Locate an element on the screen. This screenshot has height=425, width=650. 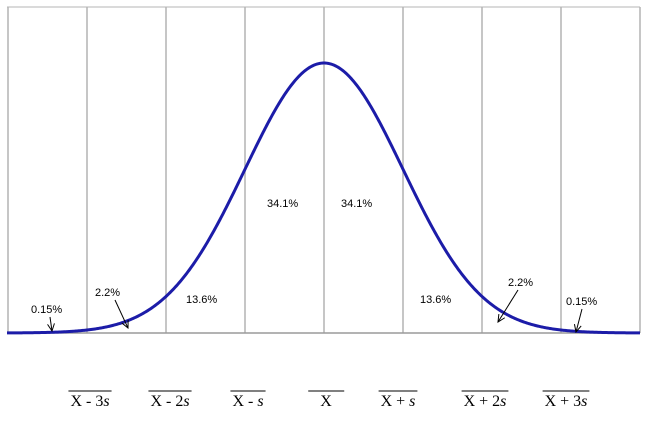
region-label-6: 2.2% is located at coordinates (520, 283).